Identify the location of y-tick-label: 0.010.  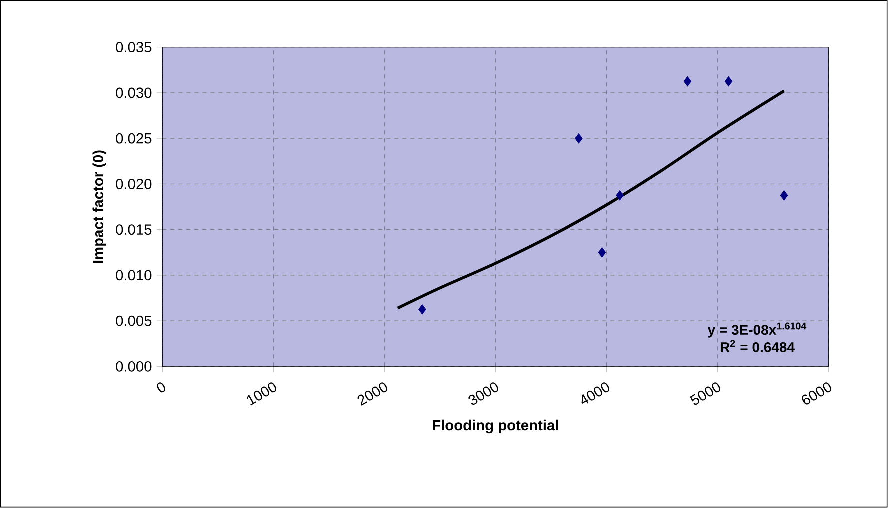
(134, 275).